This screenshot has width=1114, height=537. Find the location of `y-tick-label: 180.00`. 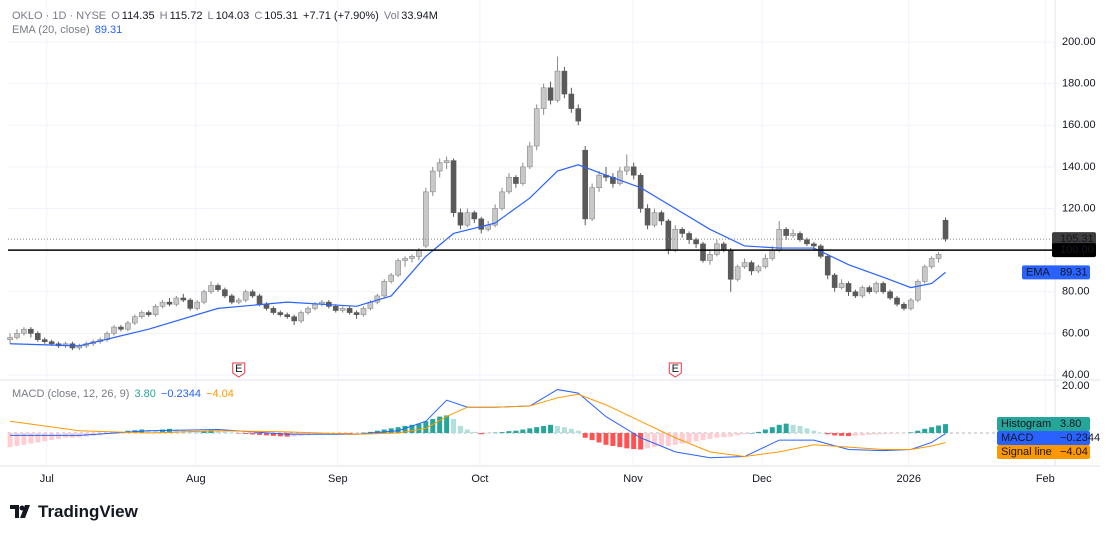

y-tick-label: 180.00 is located at coordinates (1079, 84).